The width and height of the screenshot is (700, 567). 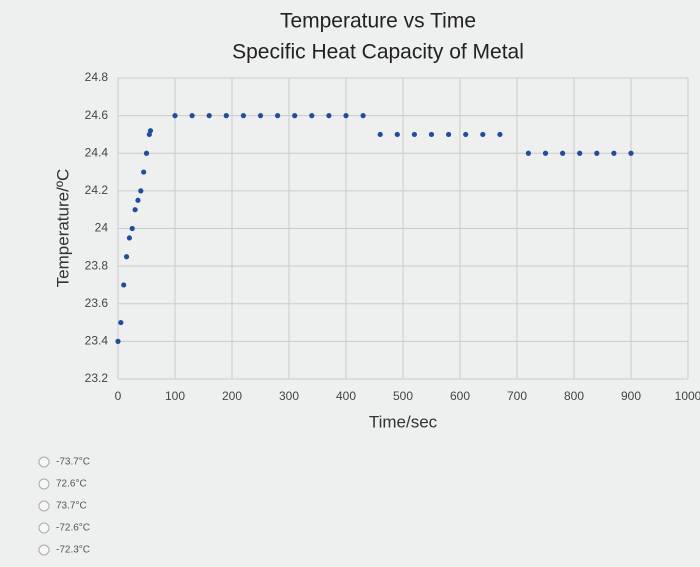 What do you see at coordinates (175, 396) in the screenshot?
I see `x-tick-label: 100` at bounding box center [175, 396].